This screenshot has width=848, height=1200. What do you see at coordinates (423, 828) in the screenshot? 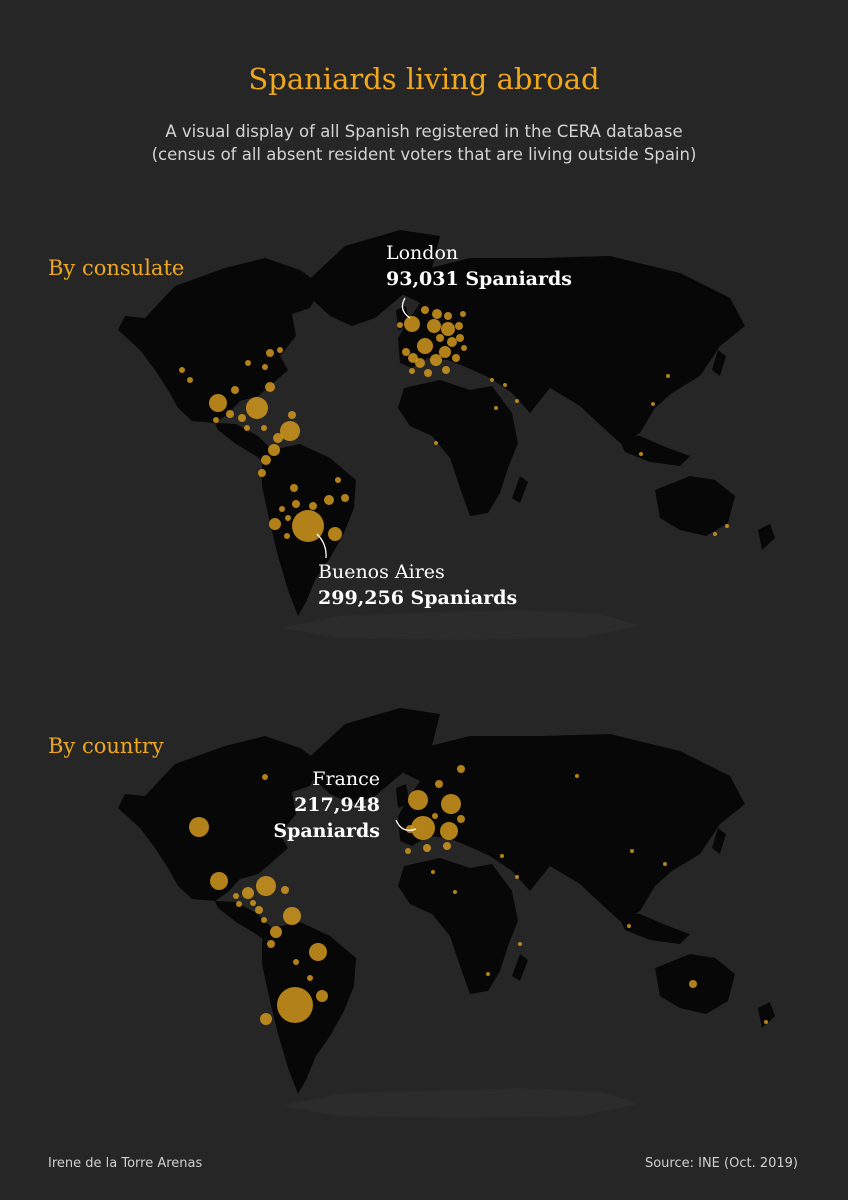
I see `bubble-france` at bounding box center [423, 828].